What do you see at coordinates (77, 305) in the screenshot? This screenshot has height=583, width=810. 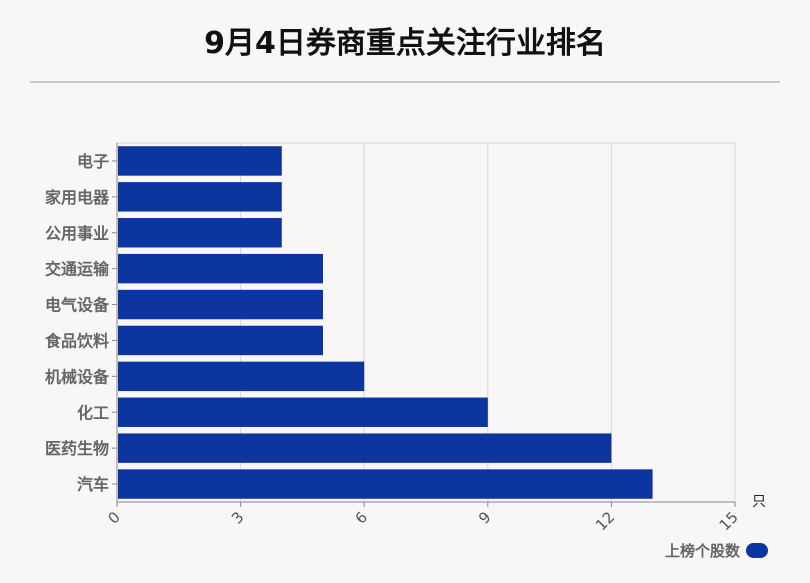 I see `category-label: 电气设备` at bounding box center [77, 305].